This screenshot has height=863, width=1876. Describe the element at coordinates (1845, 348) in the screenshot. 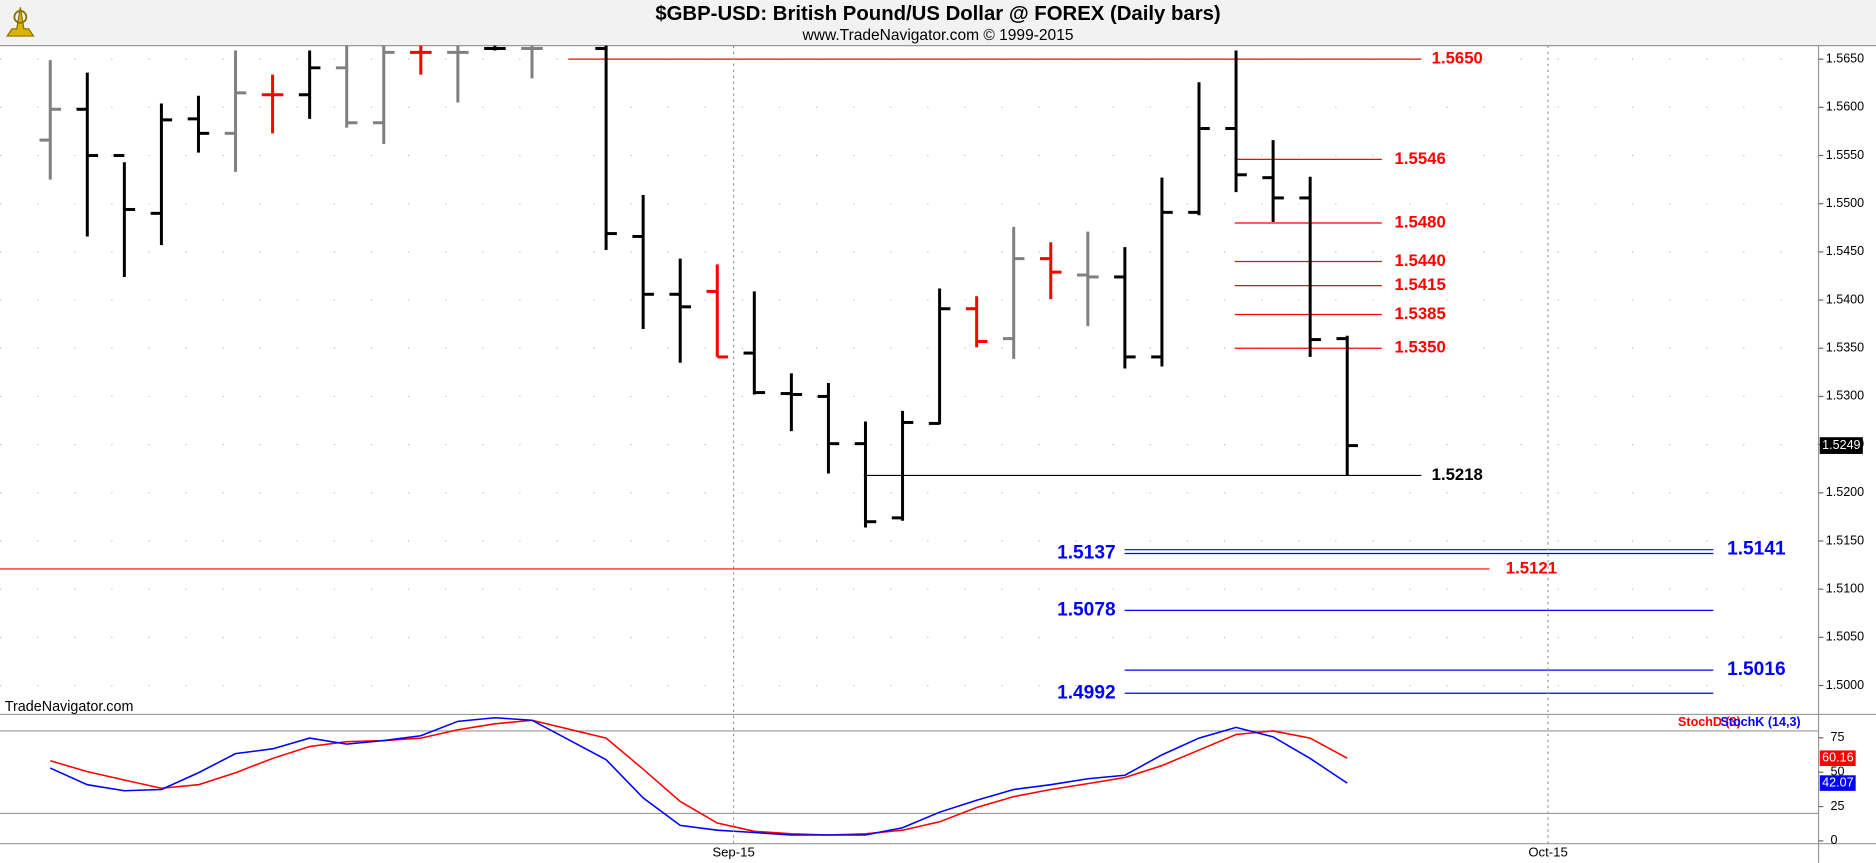

I see `y-tick-label: 1.5350` at that location.